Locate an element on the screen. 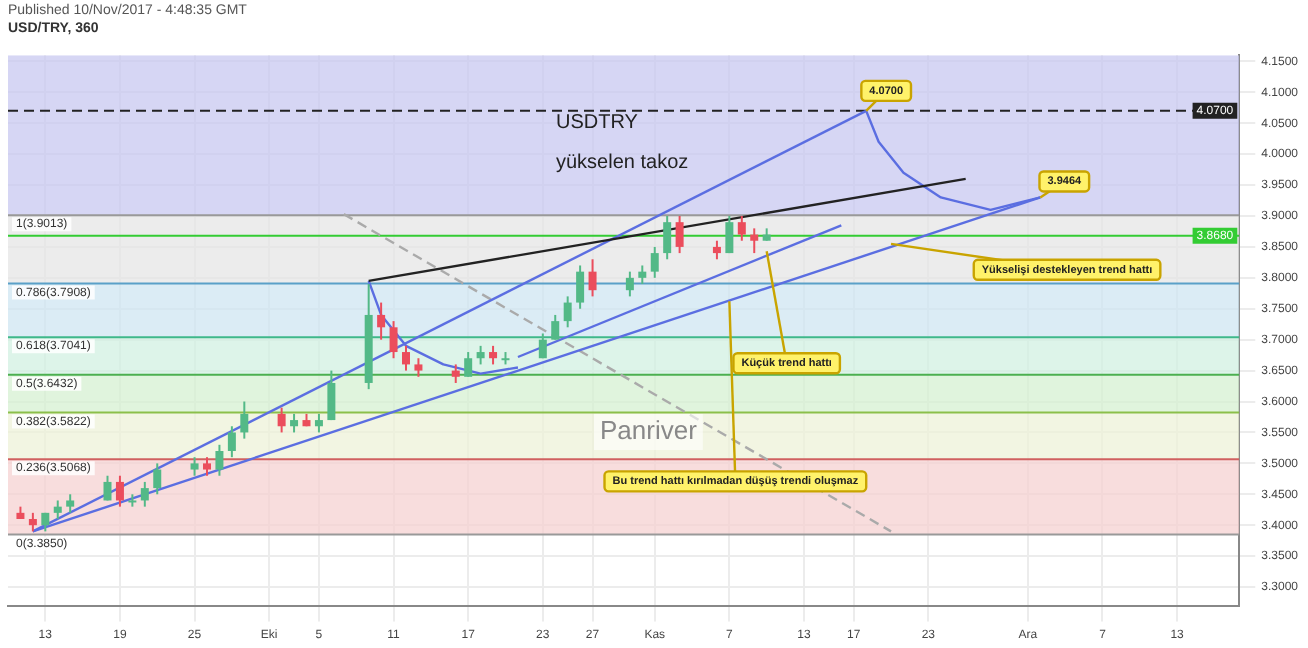 The height and width of the screenshot is (648, 1308). annotation: Panriver is located at coordinates (649, 430).